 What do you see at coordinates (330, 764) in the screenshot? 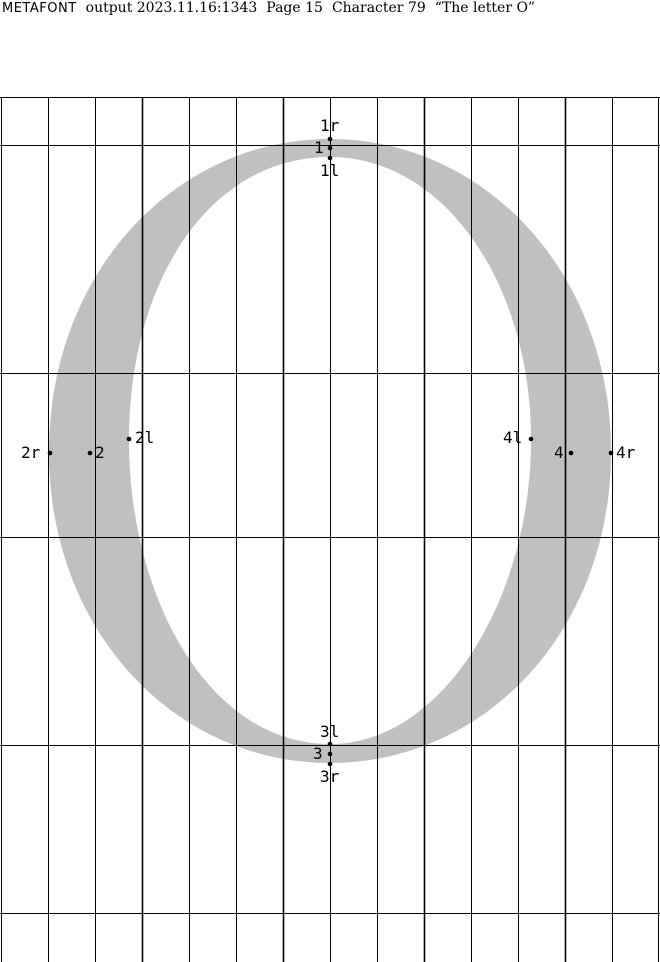
I see `point-3r-dot` at bounding box center [330, 764].